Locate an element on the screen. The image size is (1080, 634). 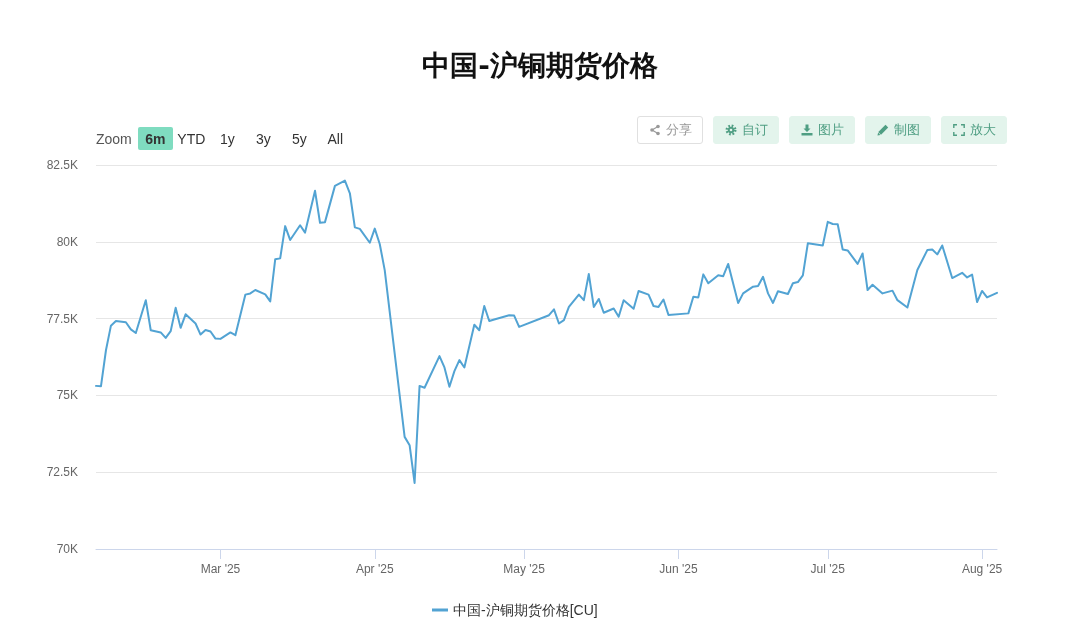
range-button: 6m is located at coordinates (155, 138).